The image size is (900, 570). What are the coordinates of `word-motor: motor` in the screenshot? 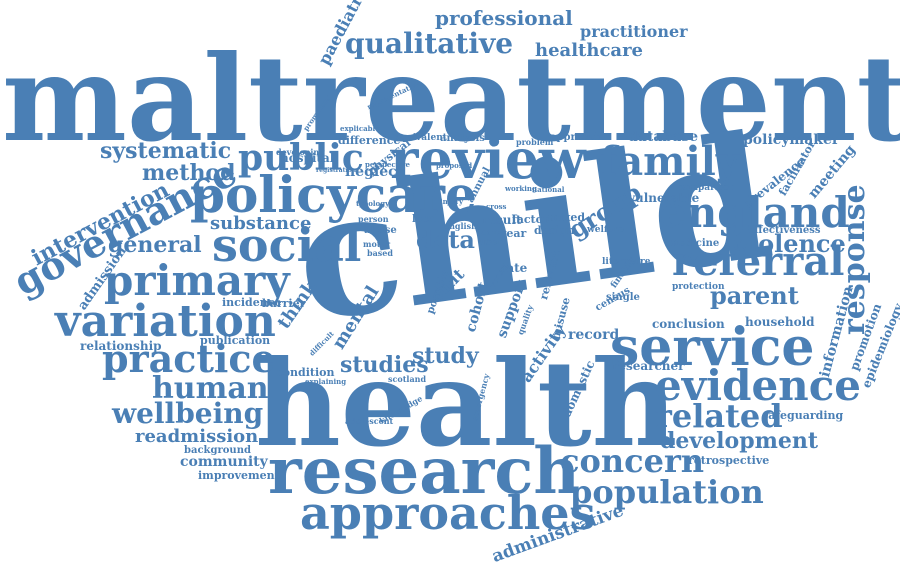 It's located at (376, 244).